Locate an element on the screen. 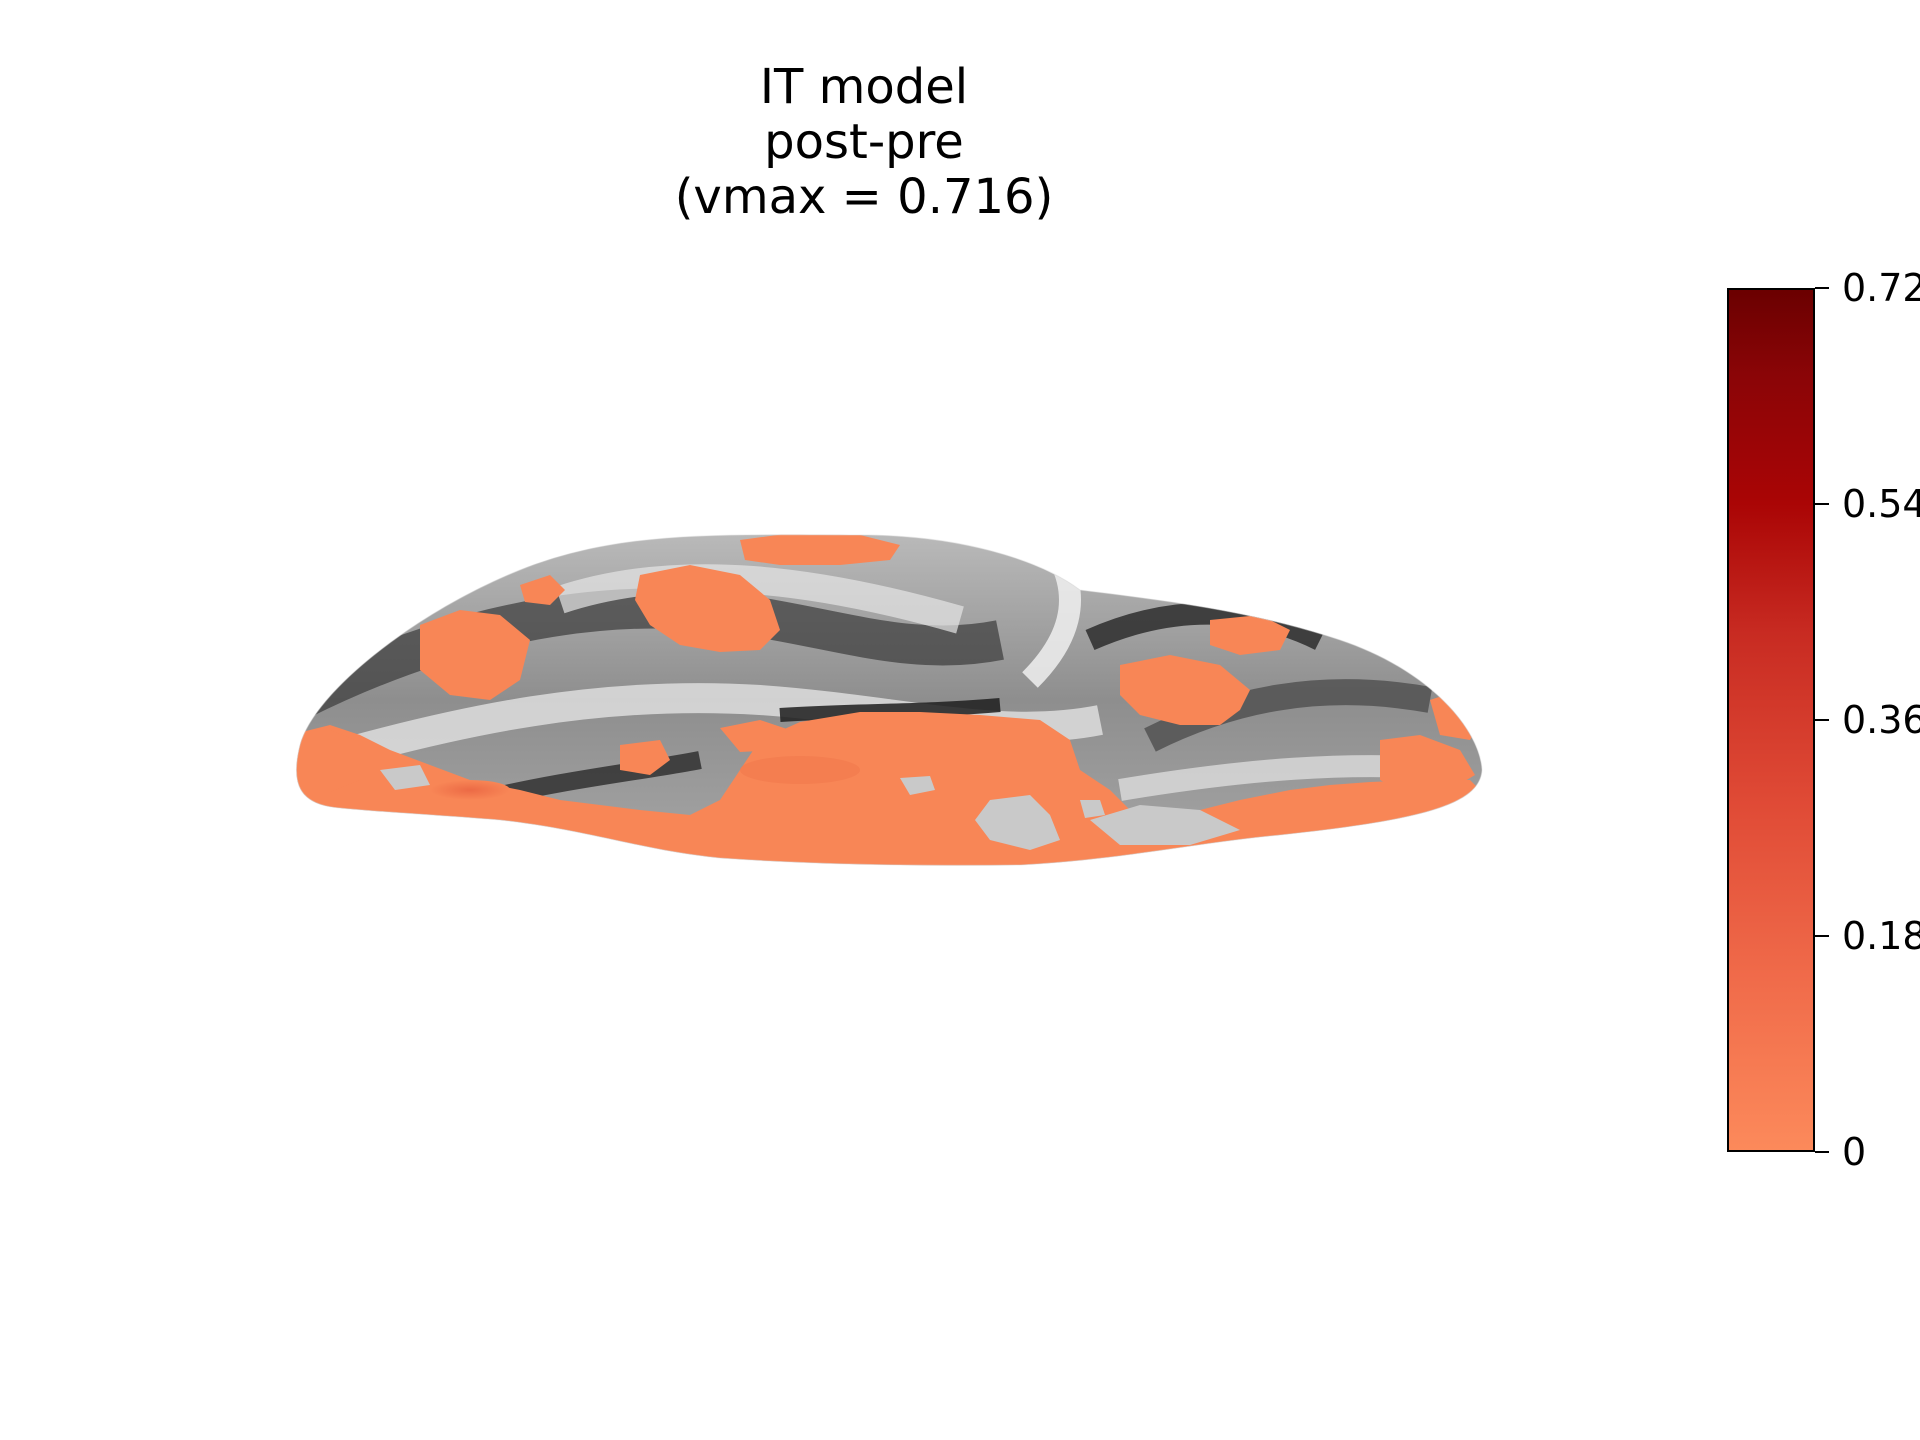  overlay-patch-posterior is located at coordinates (1185, 690).